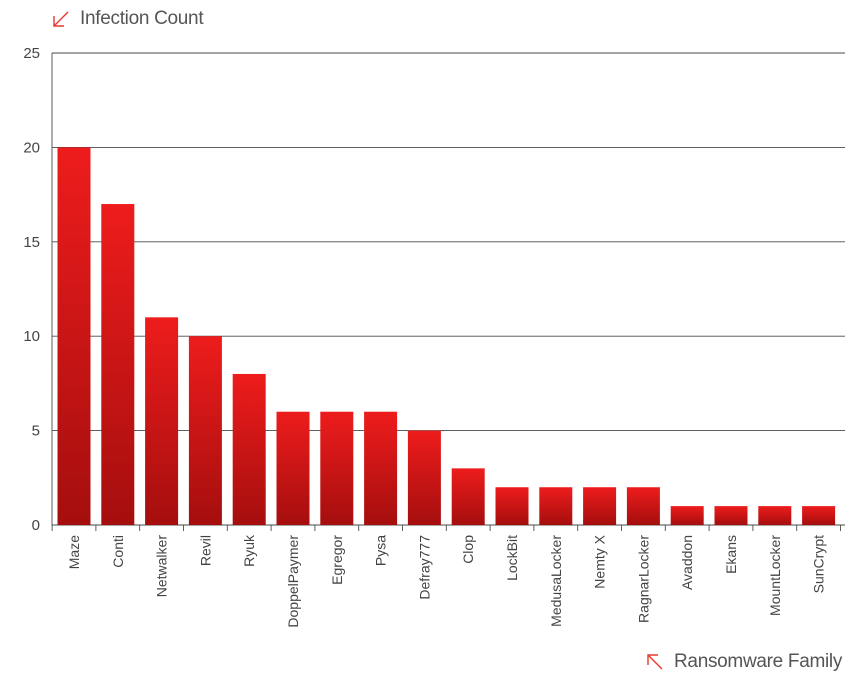 The width and height of the screenshot is (865, 688). I want to click on y-axis-label: Infection Count, so click(142, 18).